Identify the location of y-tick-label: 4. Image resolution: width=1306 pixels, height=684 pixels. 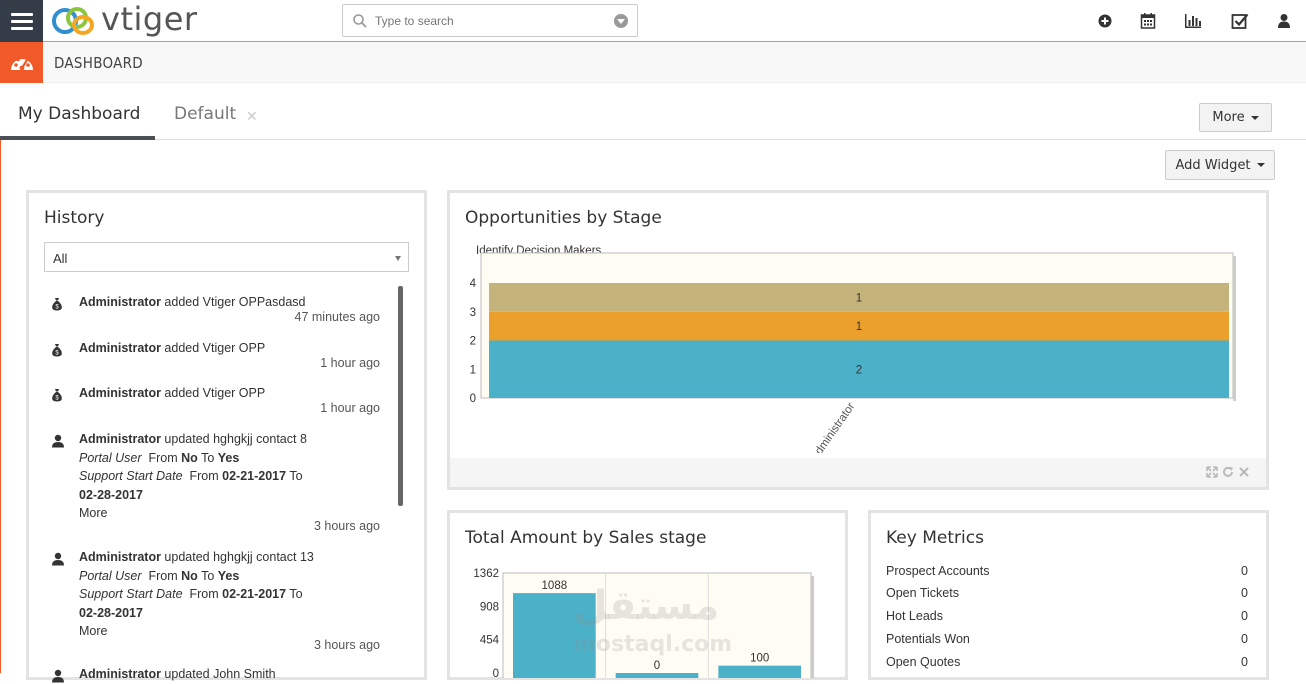
(473, 284).